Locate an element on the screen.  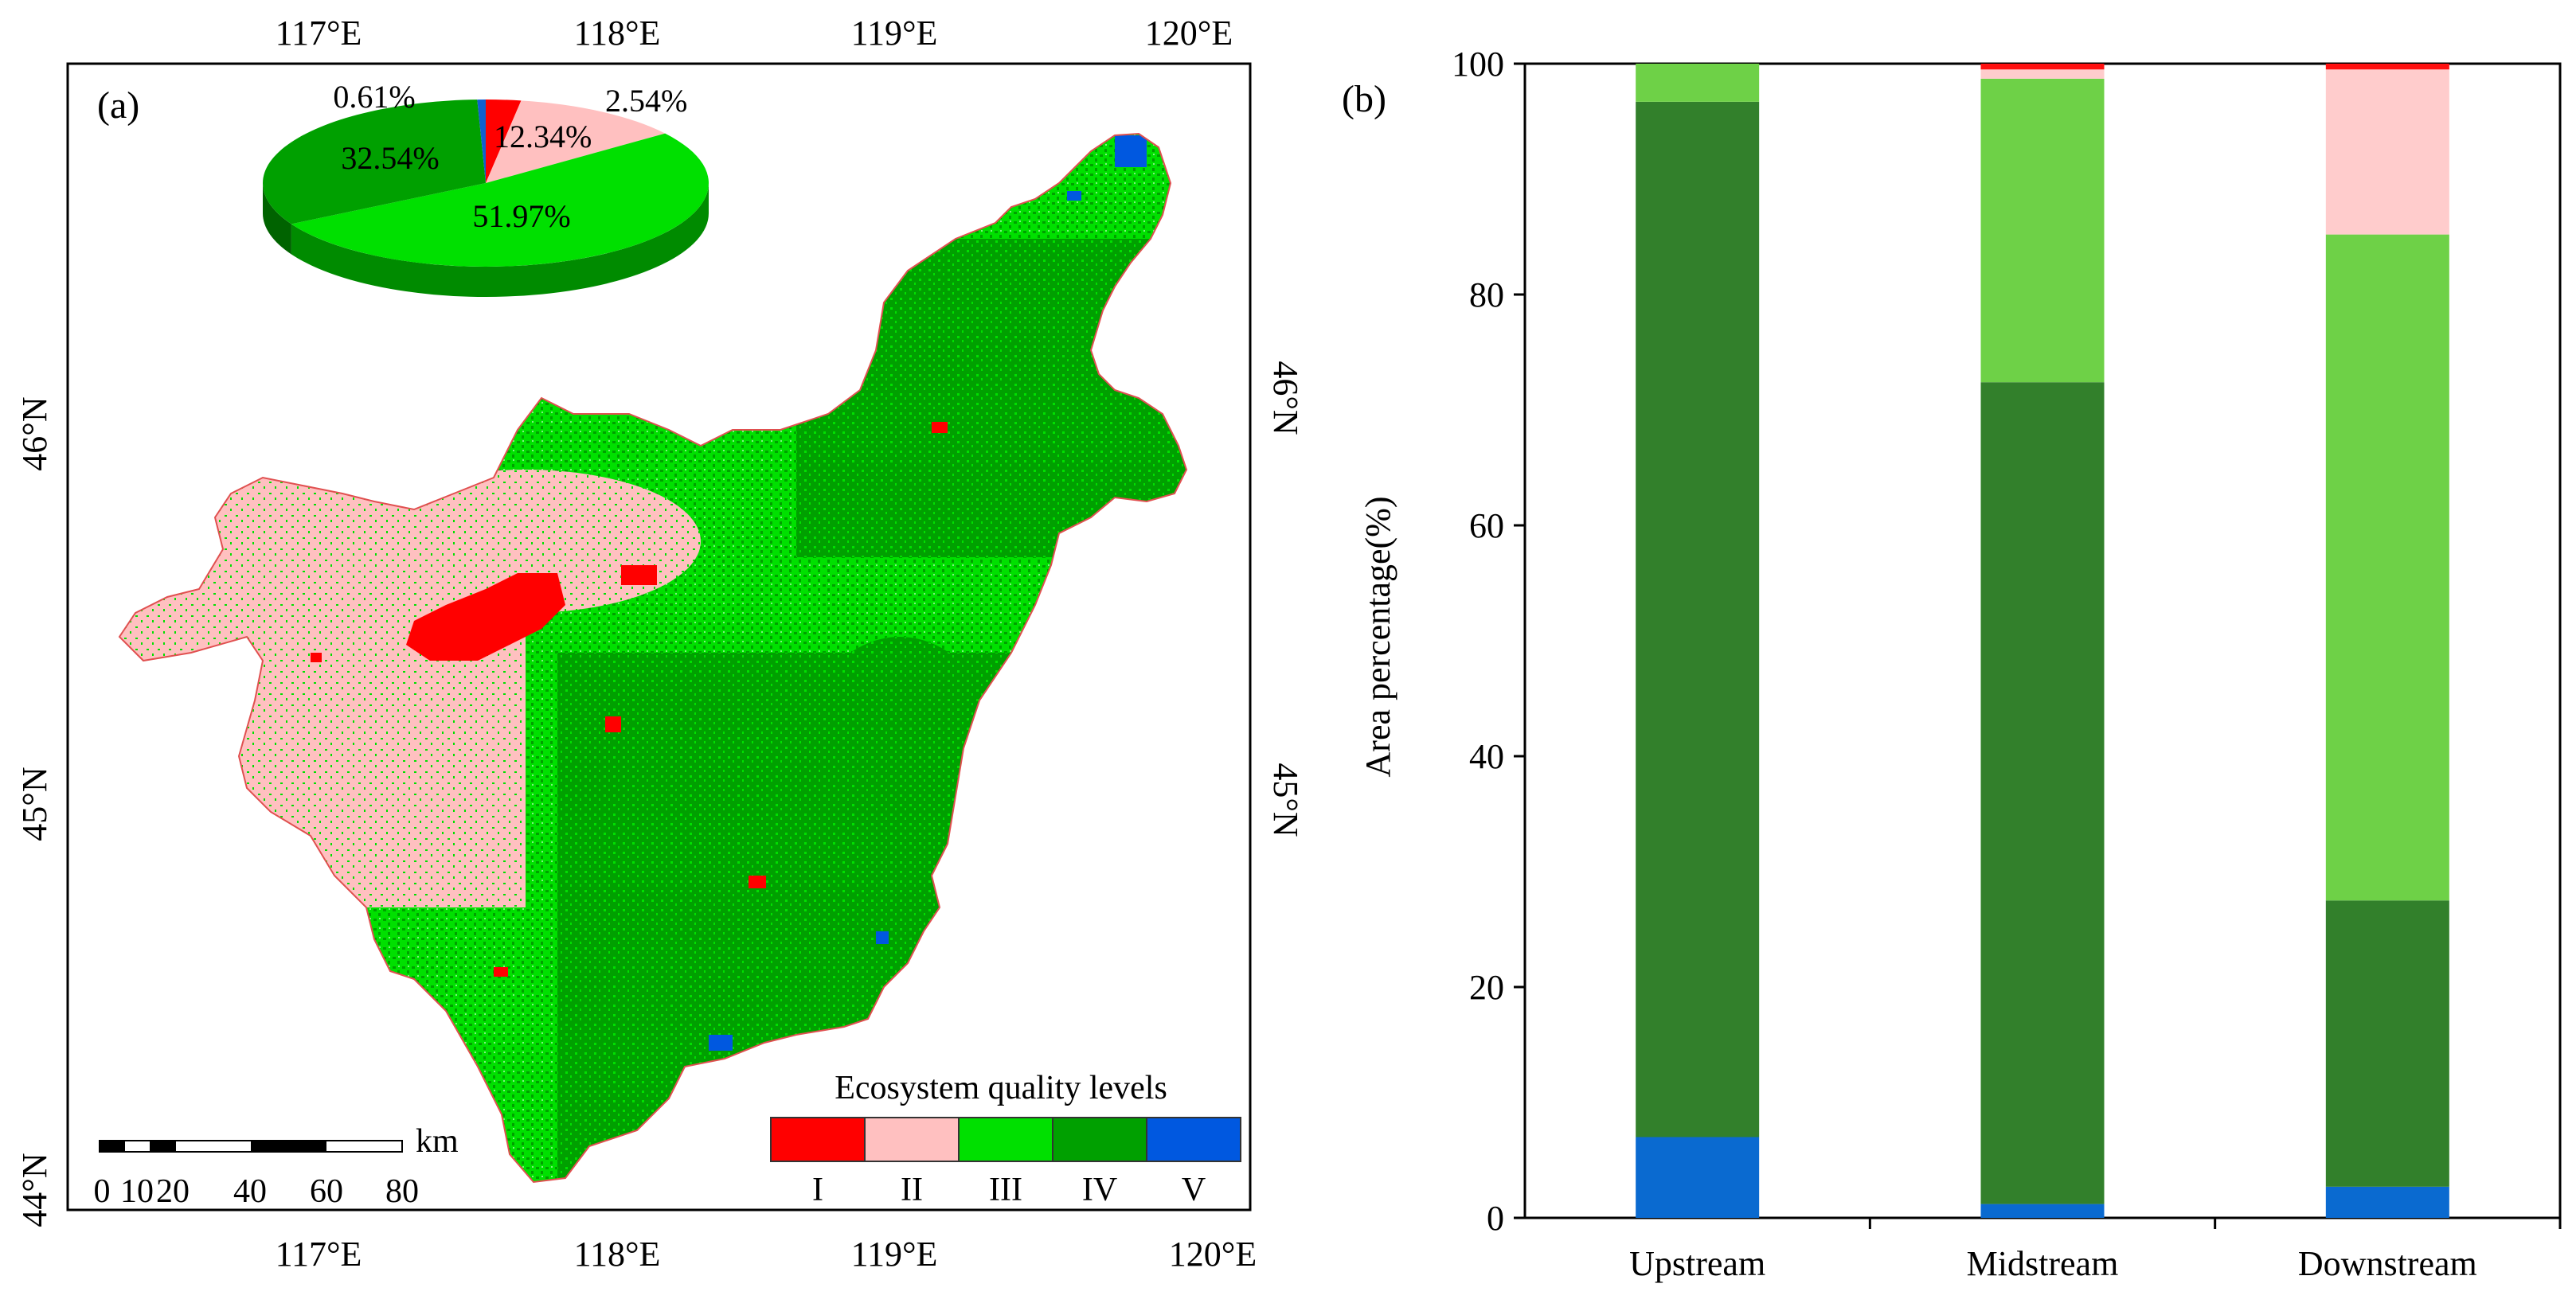
lon-label-bottom: 120°E is located at coordinates (1213, 1254).